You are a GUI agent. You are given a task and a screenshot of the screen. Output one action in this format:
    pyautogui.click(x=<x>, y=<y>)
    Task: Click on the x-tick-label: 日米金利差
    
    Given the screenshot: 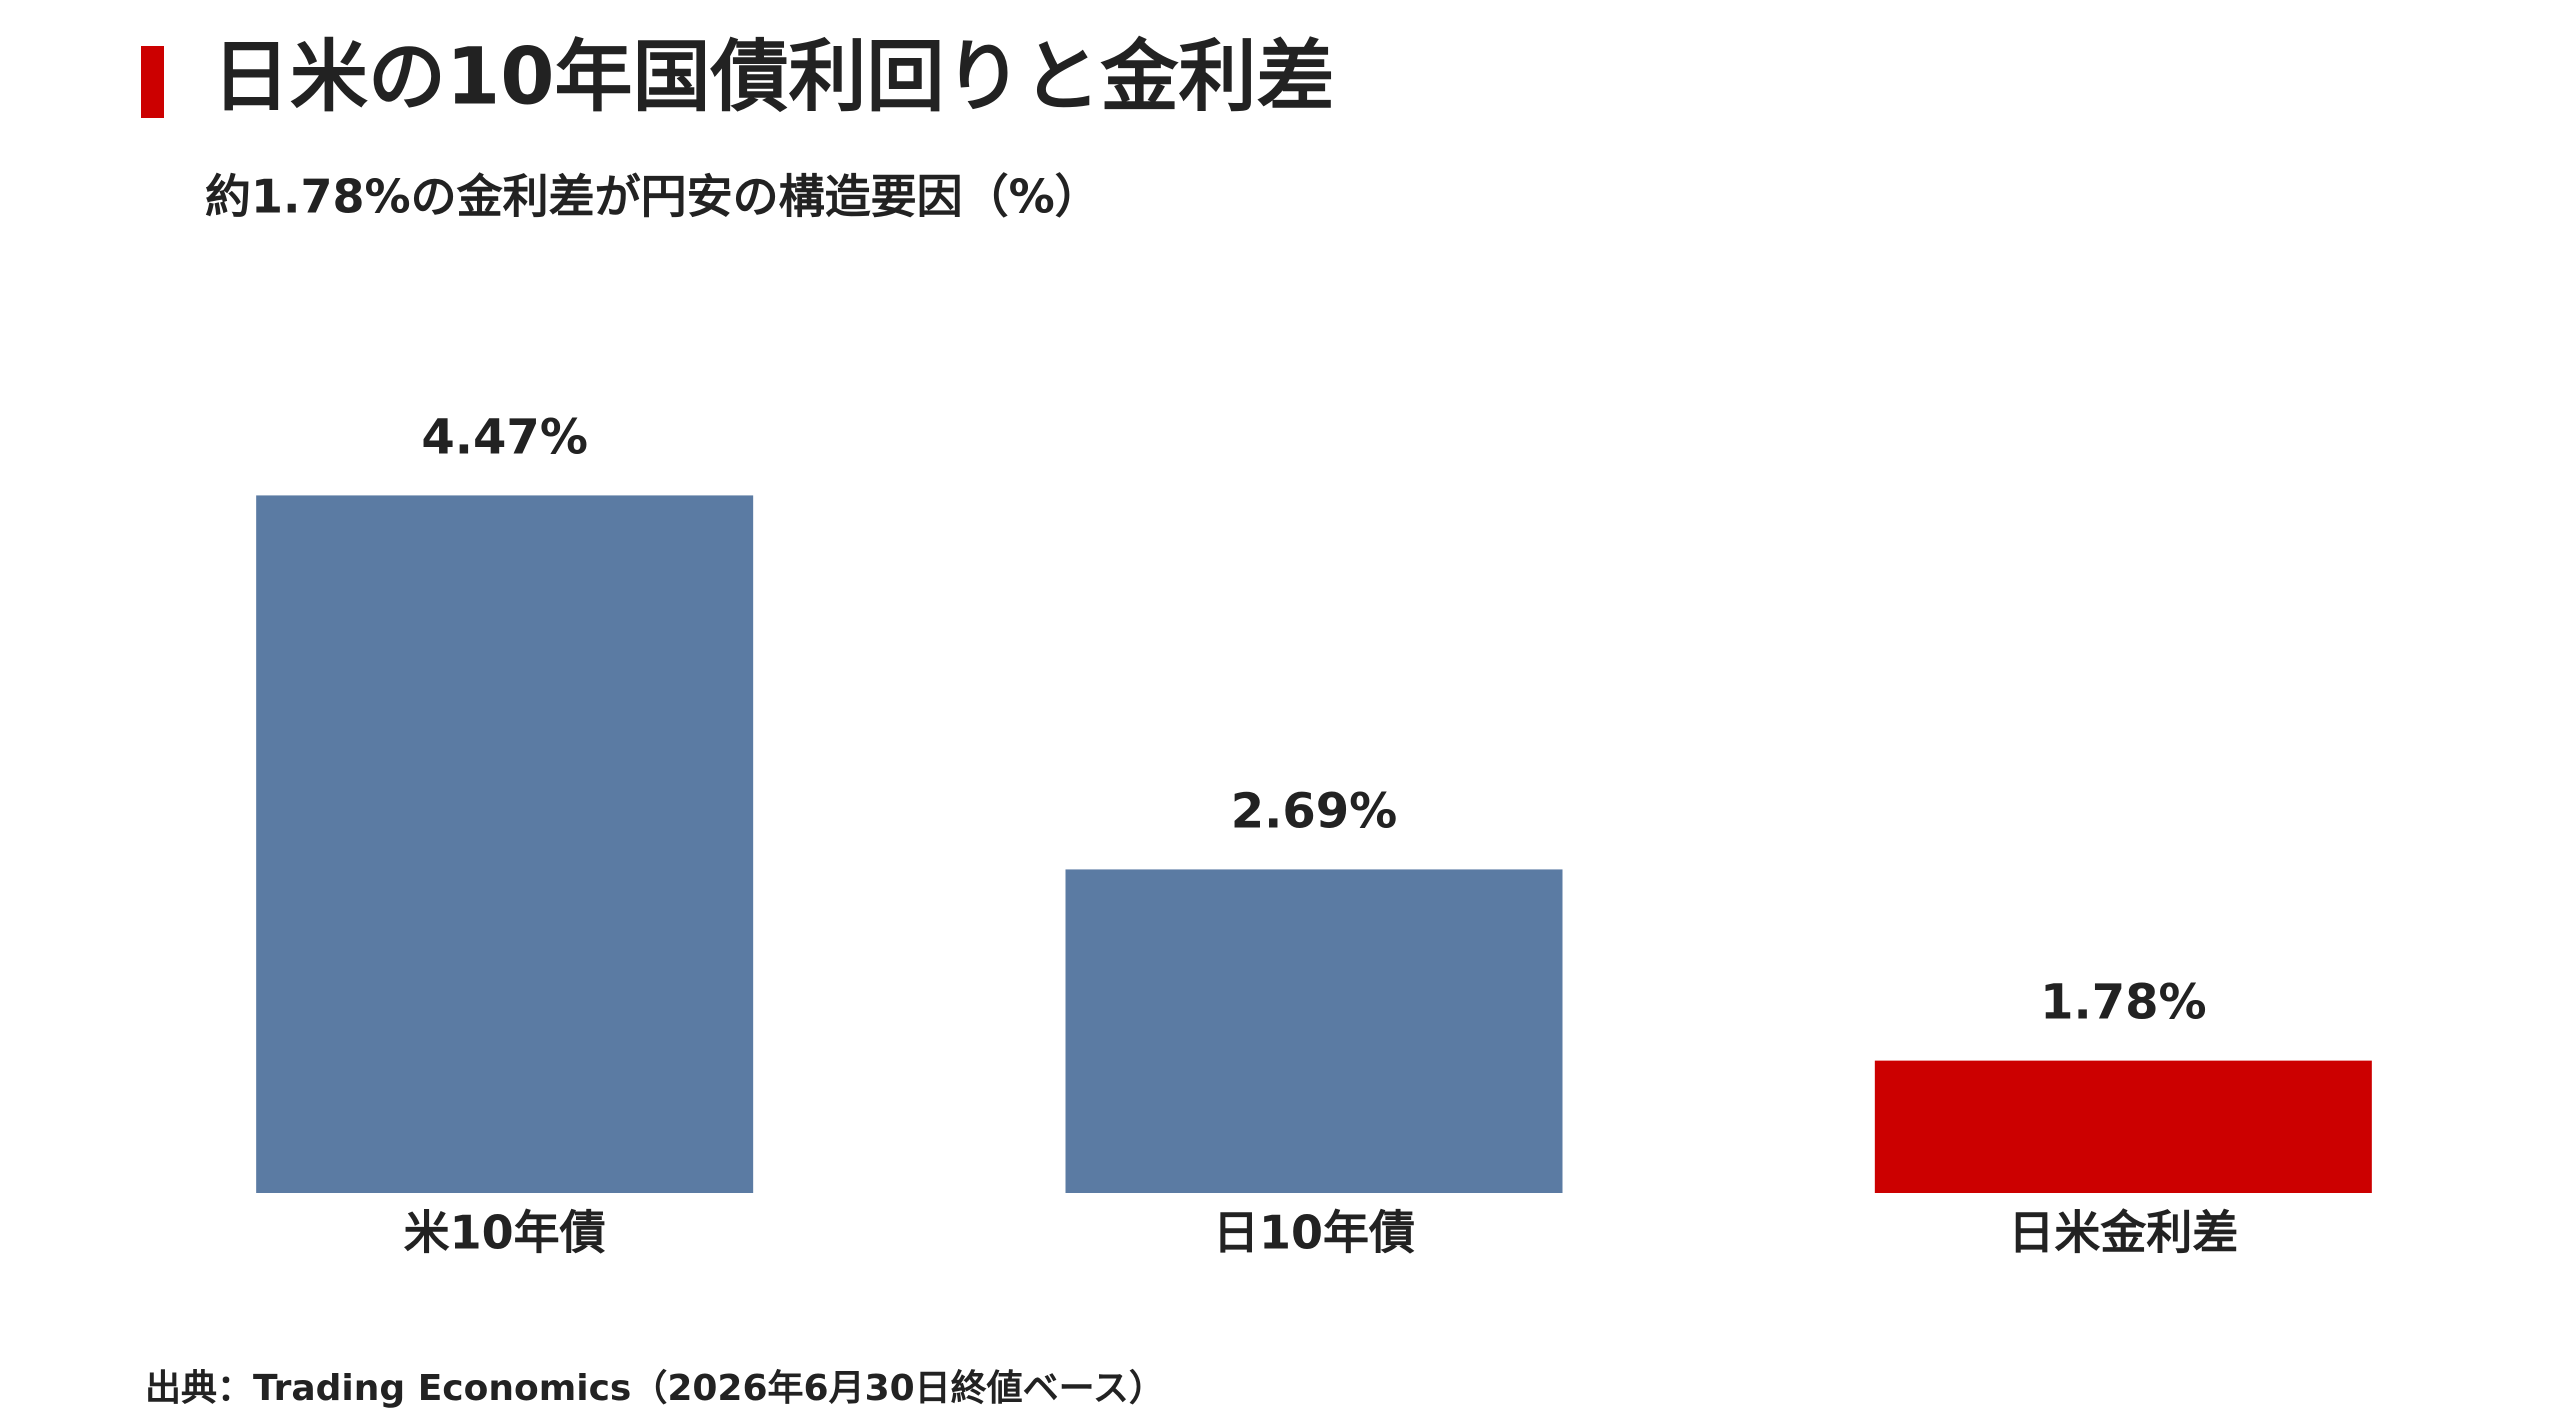 What is the action you would take?
    pyautogui.click(x=2123, y=1233)
    